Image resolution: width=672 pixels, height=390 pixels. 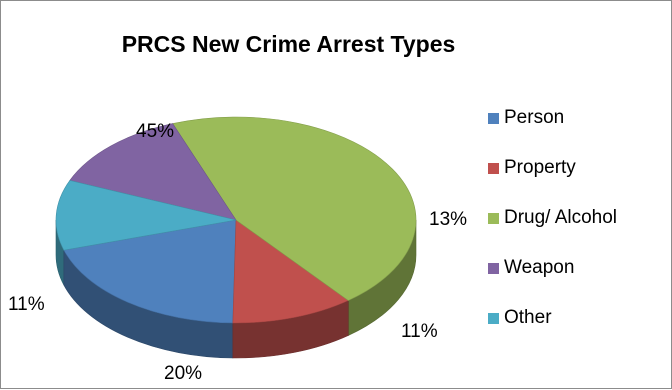 What do you see at coordinates (150, 271) in the screenshot?
I see `pie-slice-person` at bounding box center [150, 271].